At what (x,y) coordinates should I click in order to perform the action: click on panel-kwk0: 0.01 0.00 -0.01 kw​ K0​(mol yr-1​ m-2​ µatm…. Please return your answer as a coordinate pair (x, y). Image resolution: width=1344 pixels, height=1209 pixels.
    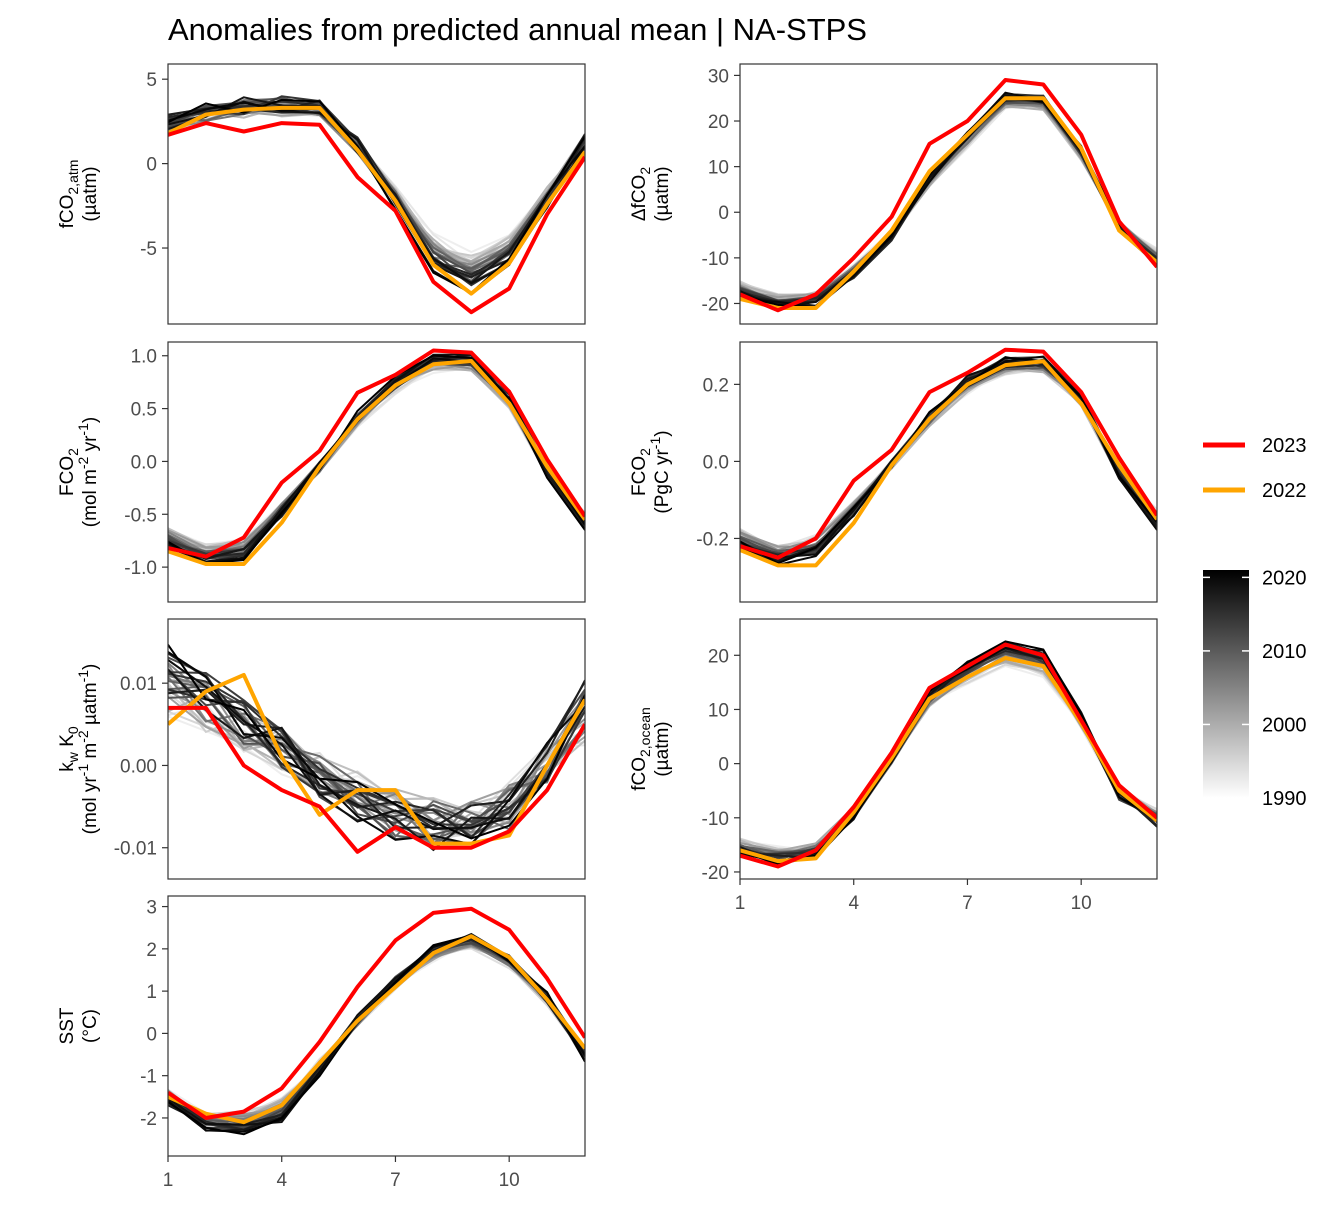
    Looking at the image, I should click on (321, 749).